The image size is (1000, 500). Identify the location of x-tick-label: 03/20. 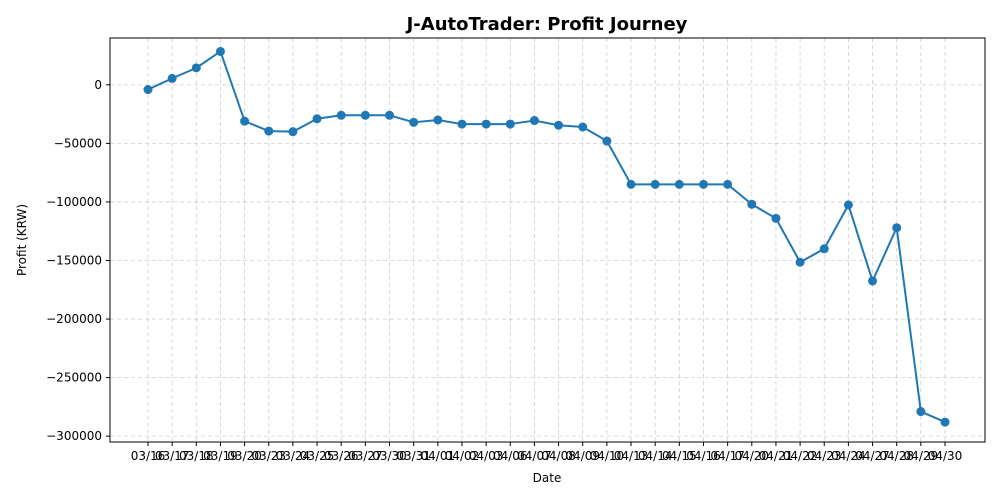
(244, 456).